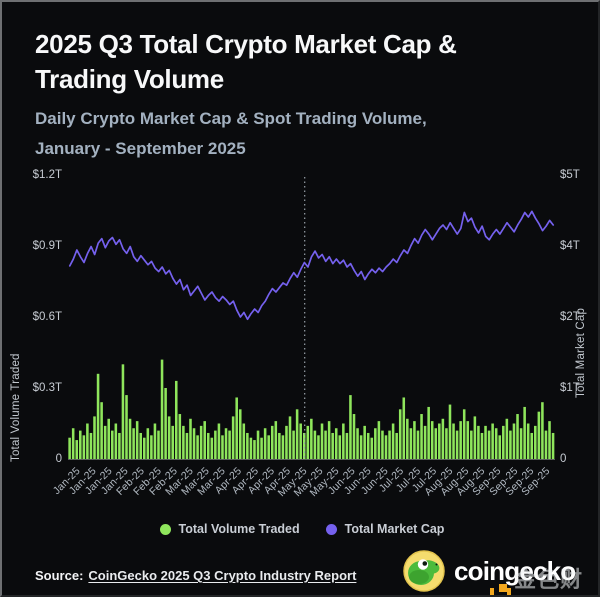 The height and width of the screenshot is (597, 600). What do you see at coordinates (140, 148) in the screenshot?
I see `page-subtitle-line2: January - September 2025` at bounding box center [140, 148].